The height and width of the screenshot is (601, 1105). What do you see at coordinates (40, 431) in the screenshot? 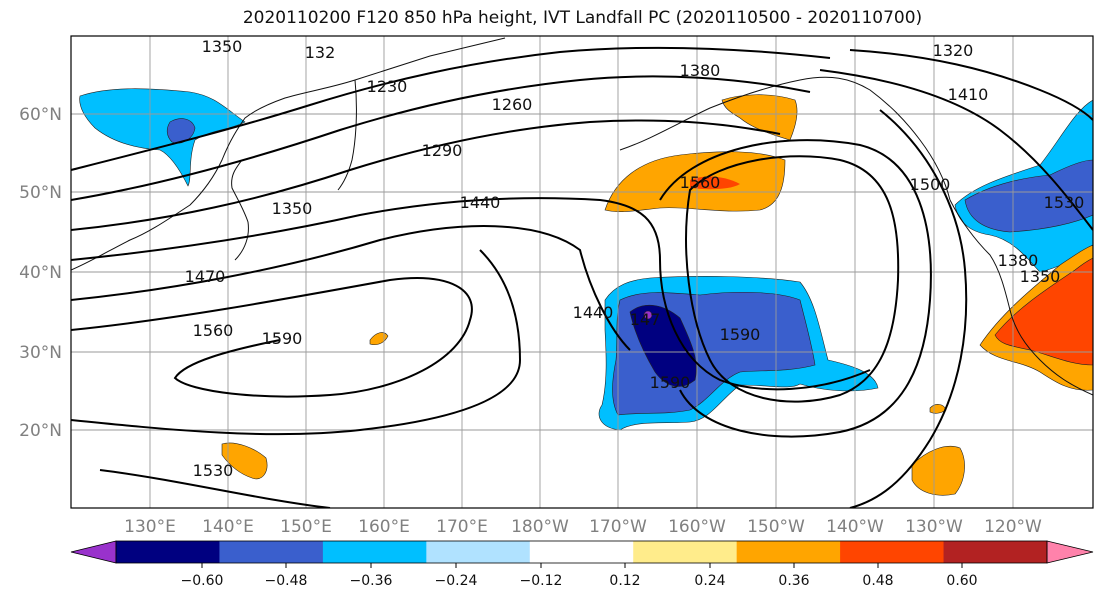
I see `latitude-tick-label: 20°N` at bounding box center [40, 431].